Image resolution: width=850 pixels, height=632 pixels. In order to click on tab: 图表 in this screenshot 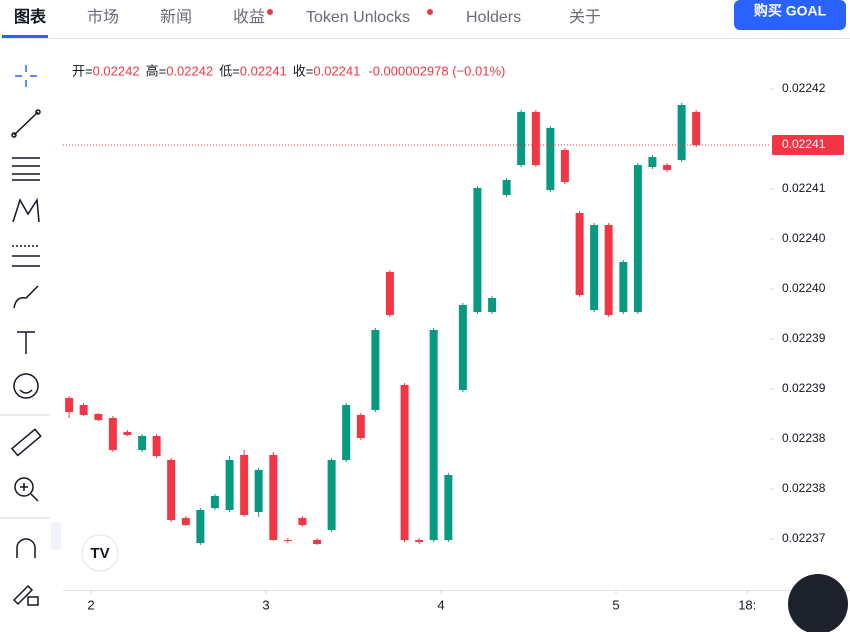, I will do `click(30, 16)`.